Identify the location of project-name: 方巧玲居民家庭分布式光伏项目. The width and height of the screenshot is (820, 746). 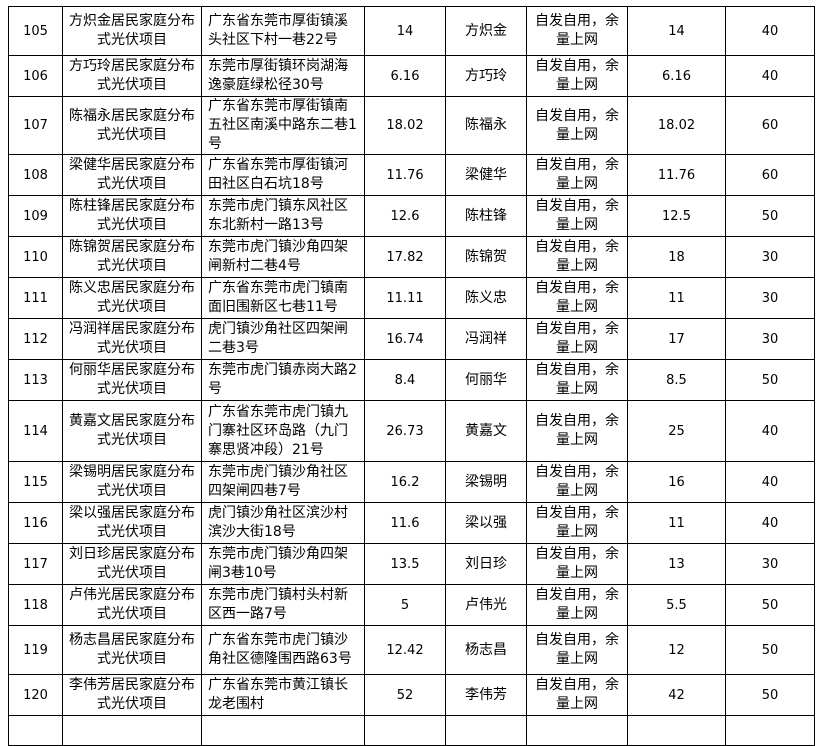
(132, 76).